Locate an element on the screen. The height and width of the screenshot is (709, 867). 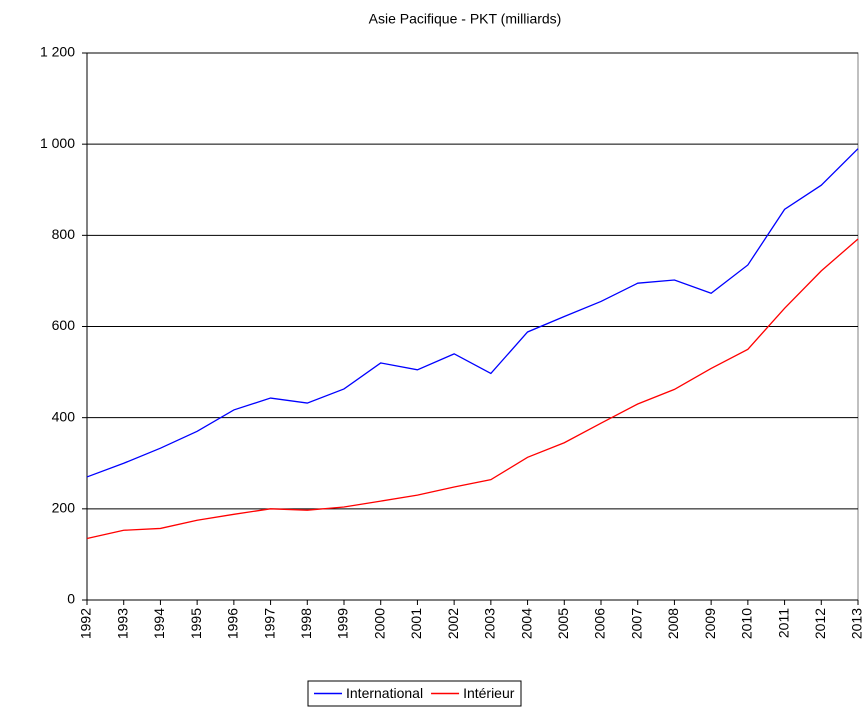
x-tick-label: 2003 is located at coordinates (490, 623).